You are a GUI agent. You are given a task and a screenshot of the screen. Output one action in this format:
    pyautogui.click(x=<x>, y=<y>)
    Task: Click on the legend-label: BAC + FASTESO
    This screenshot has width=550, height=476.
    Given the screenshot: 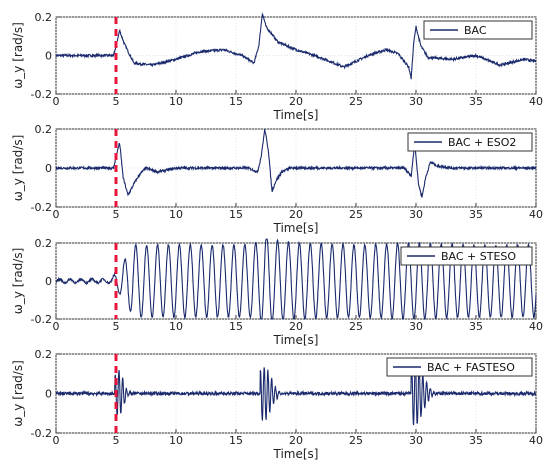 What is the action you would take?
    pyautogui.click(x=471, y=367)
    